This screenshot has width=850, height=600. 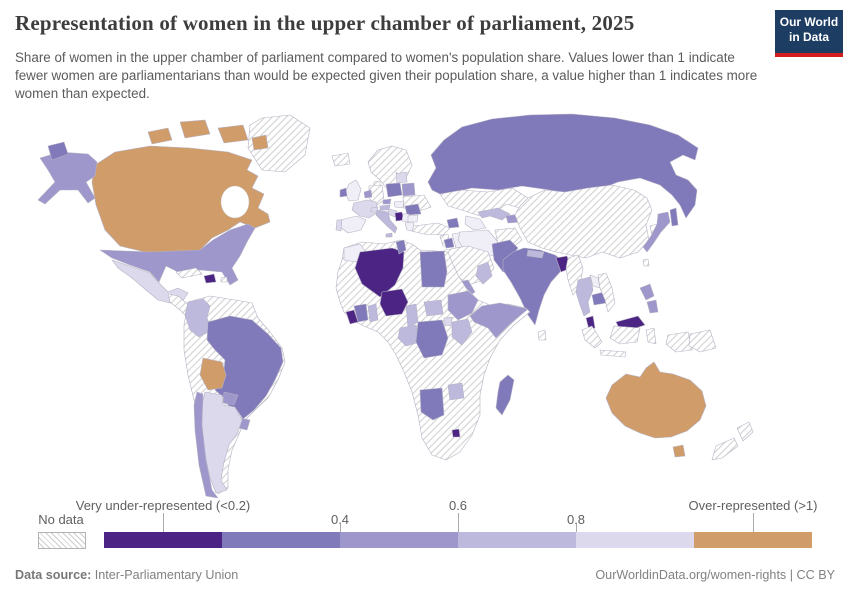 What do you see at coordinates (353, 190) in the screenshot?
I see `country-united-kingdom` at bounding box center [353, 190].